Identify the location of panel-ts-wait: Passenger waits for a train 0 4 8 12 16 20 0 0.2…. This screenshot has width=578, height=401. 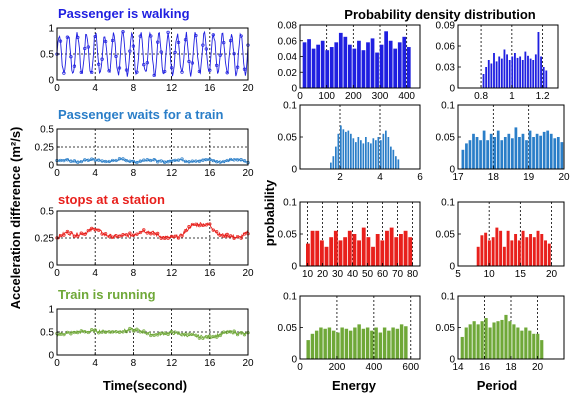
(144, 143).